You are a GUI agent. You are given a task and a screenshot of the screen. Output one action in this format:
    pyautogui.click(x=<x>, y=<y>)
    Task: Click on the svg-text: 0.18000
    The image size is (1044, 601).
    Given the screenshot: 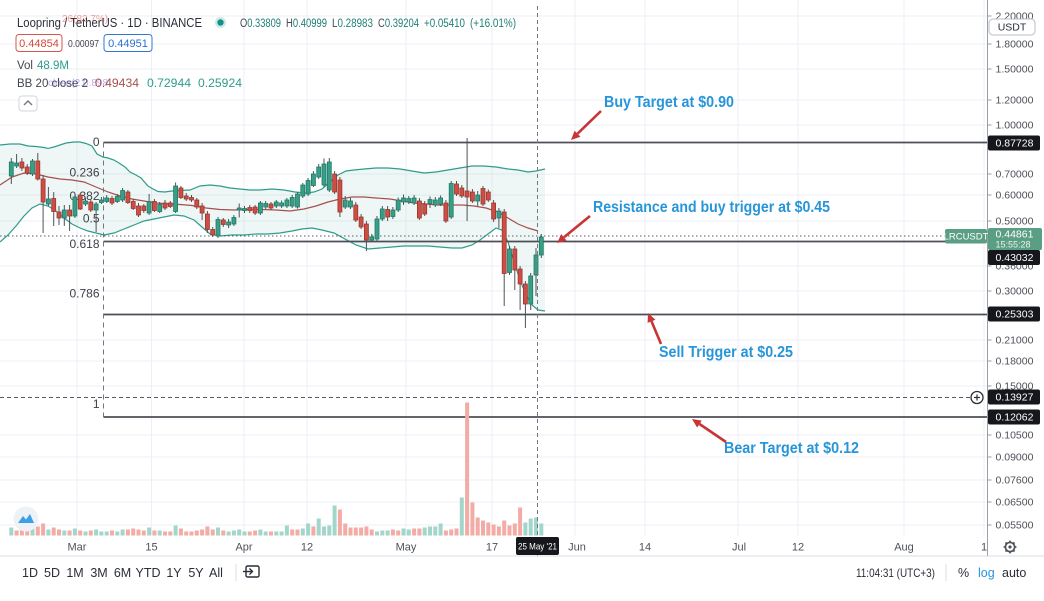 What is the action you would take?
    pyautogui.click(x=1015, y=362)
    